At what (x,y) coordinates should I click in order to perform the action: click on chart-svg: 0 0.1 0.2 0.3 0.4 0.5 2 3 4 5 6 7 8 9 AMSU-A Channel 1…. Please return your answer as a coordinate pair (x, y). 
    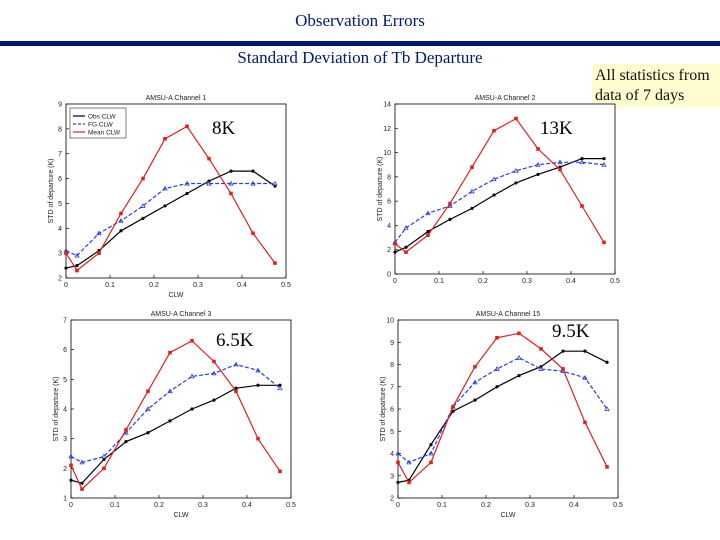
    Looking at the image, I should click on (169, 197).